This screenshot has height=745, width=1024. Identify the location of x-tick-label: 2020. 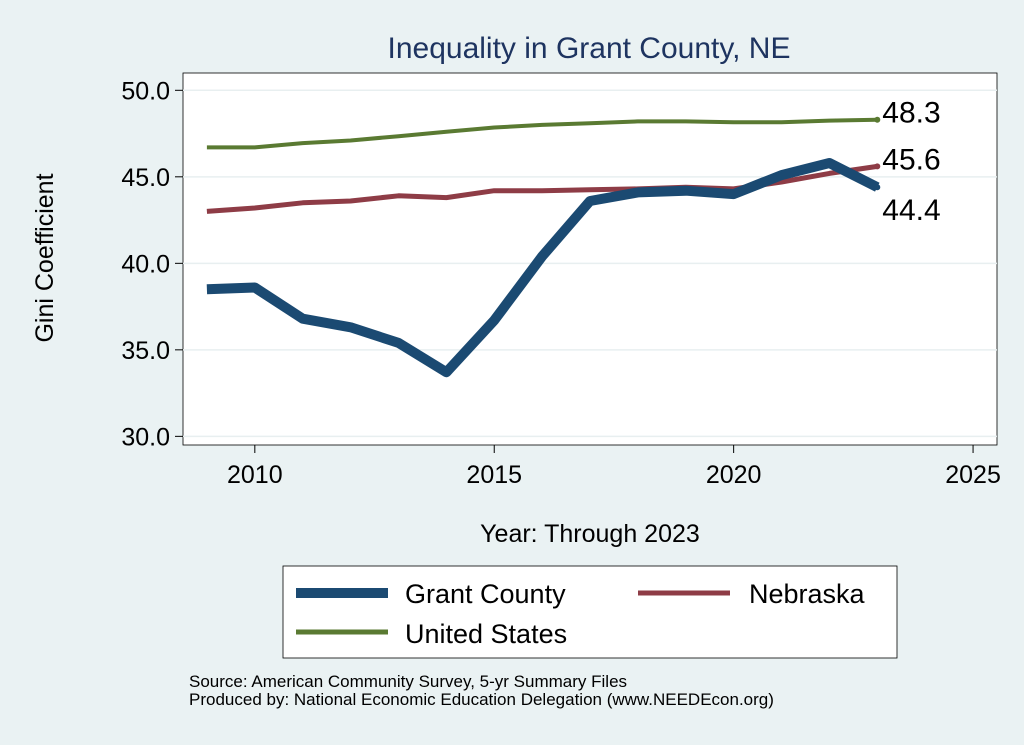
(734, 475).